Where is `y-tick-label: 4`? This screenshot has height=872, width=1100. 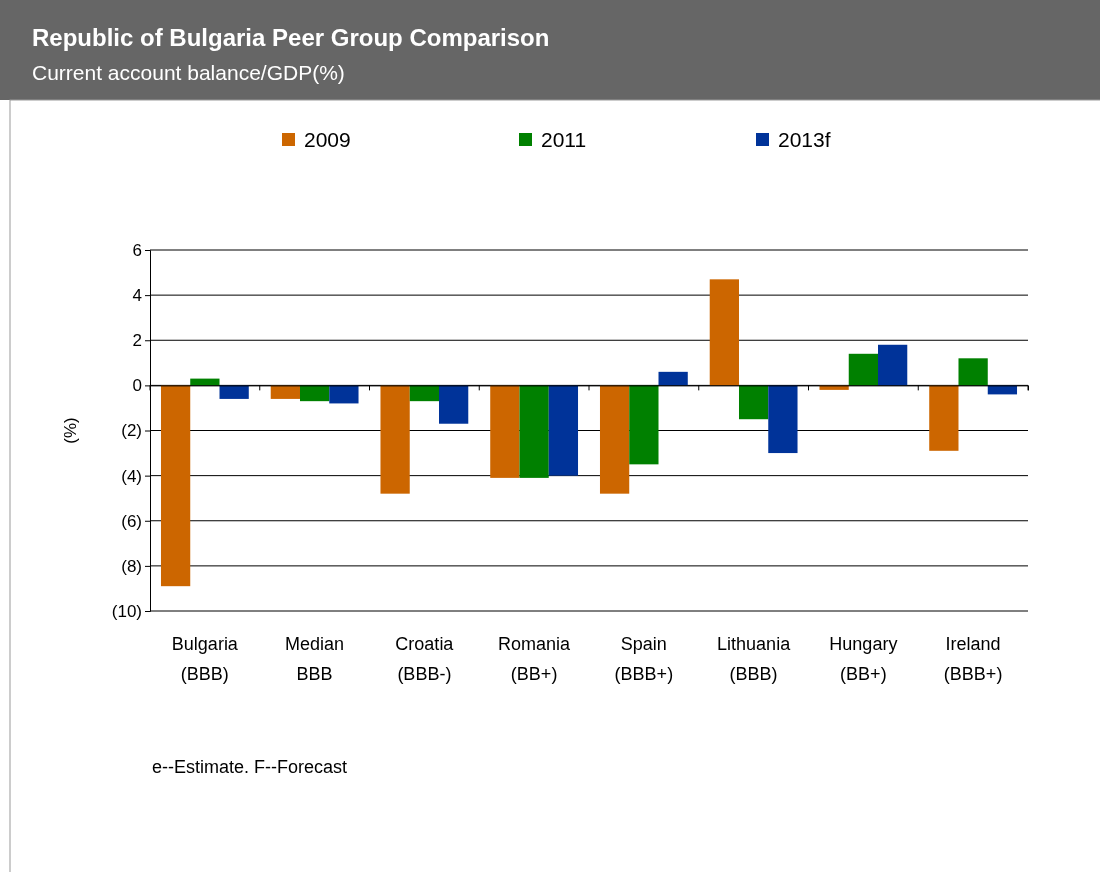
y-tick-label: 4 is located at coordinates (137, 296).